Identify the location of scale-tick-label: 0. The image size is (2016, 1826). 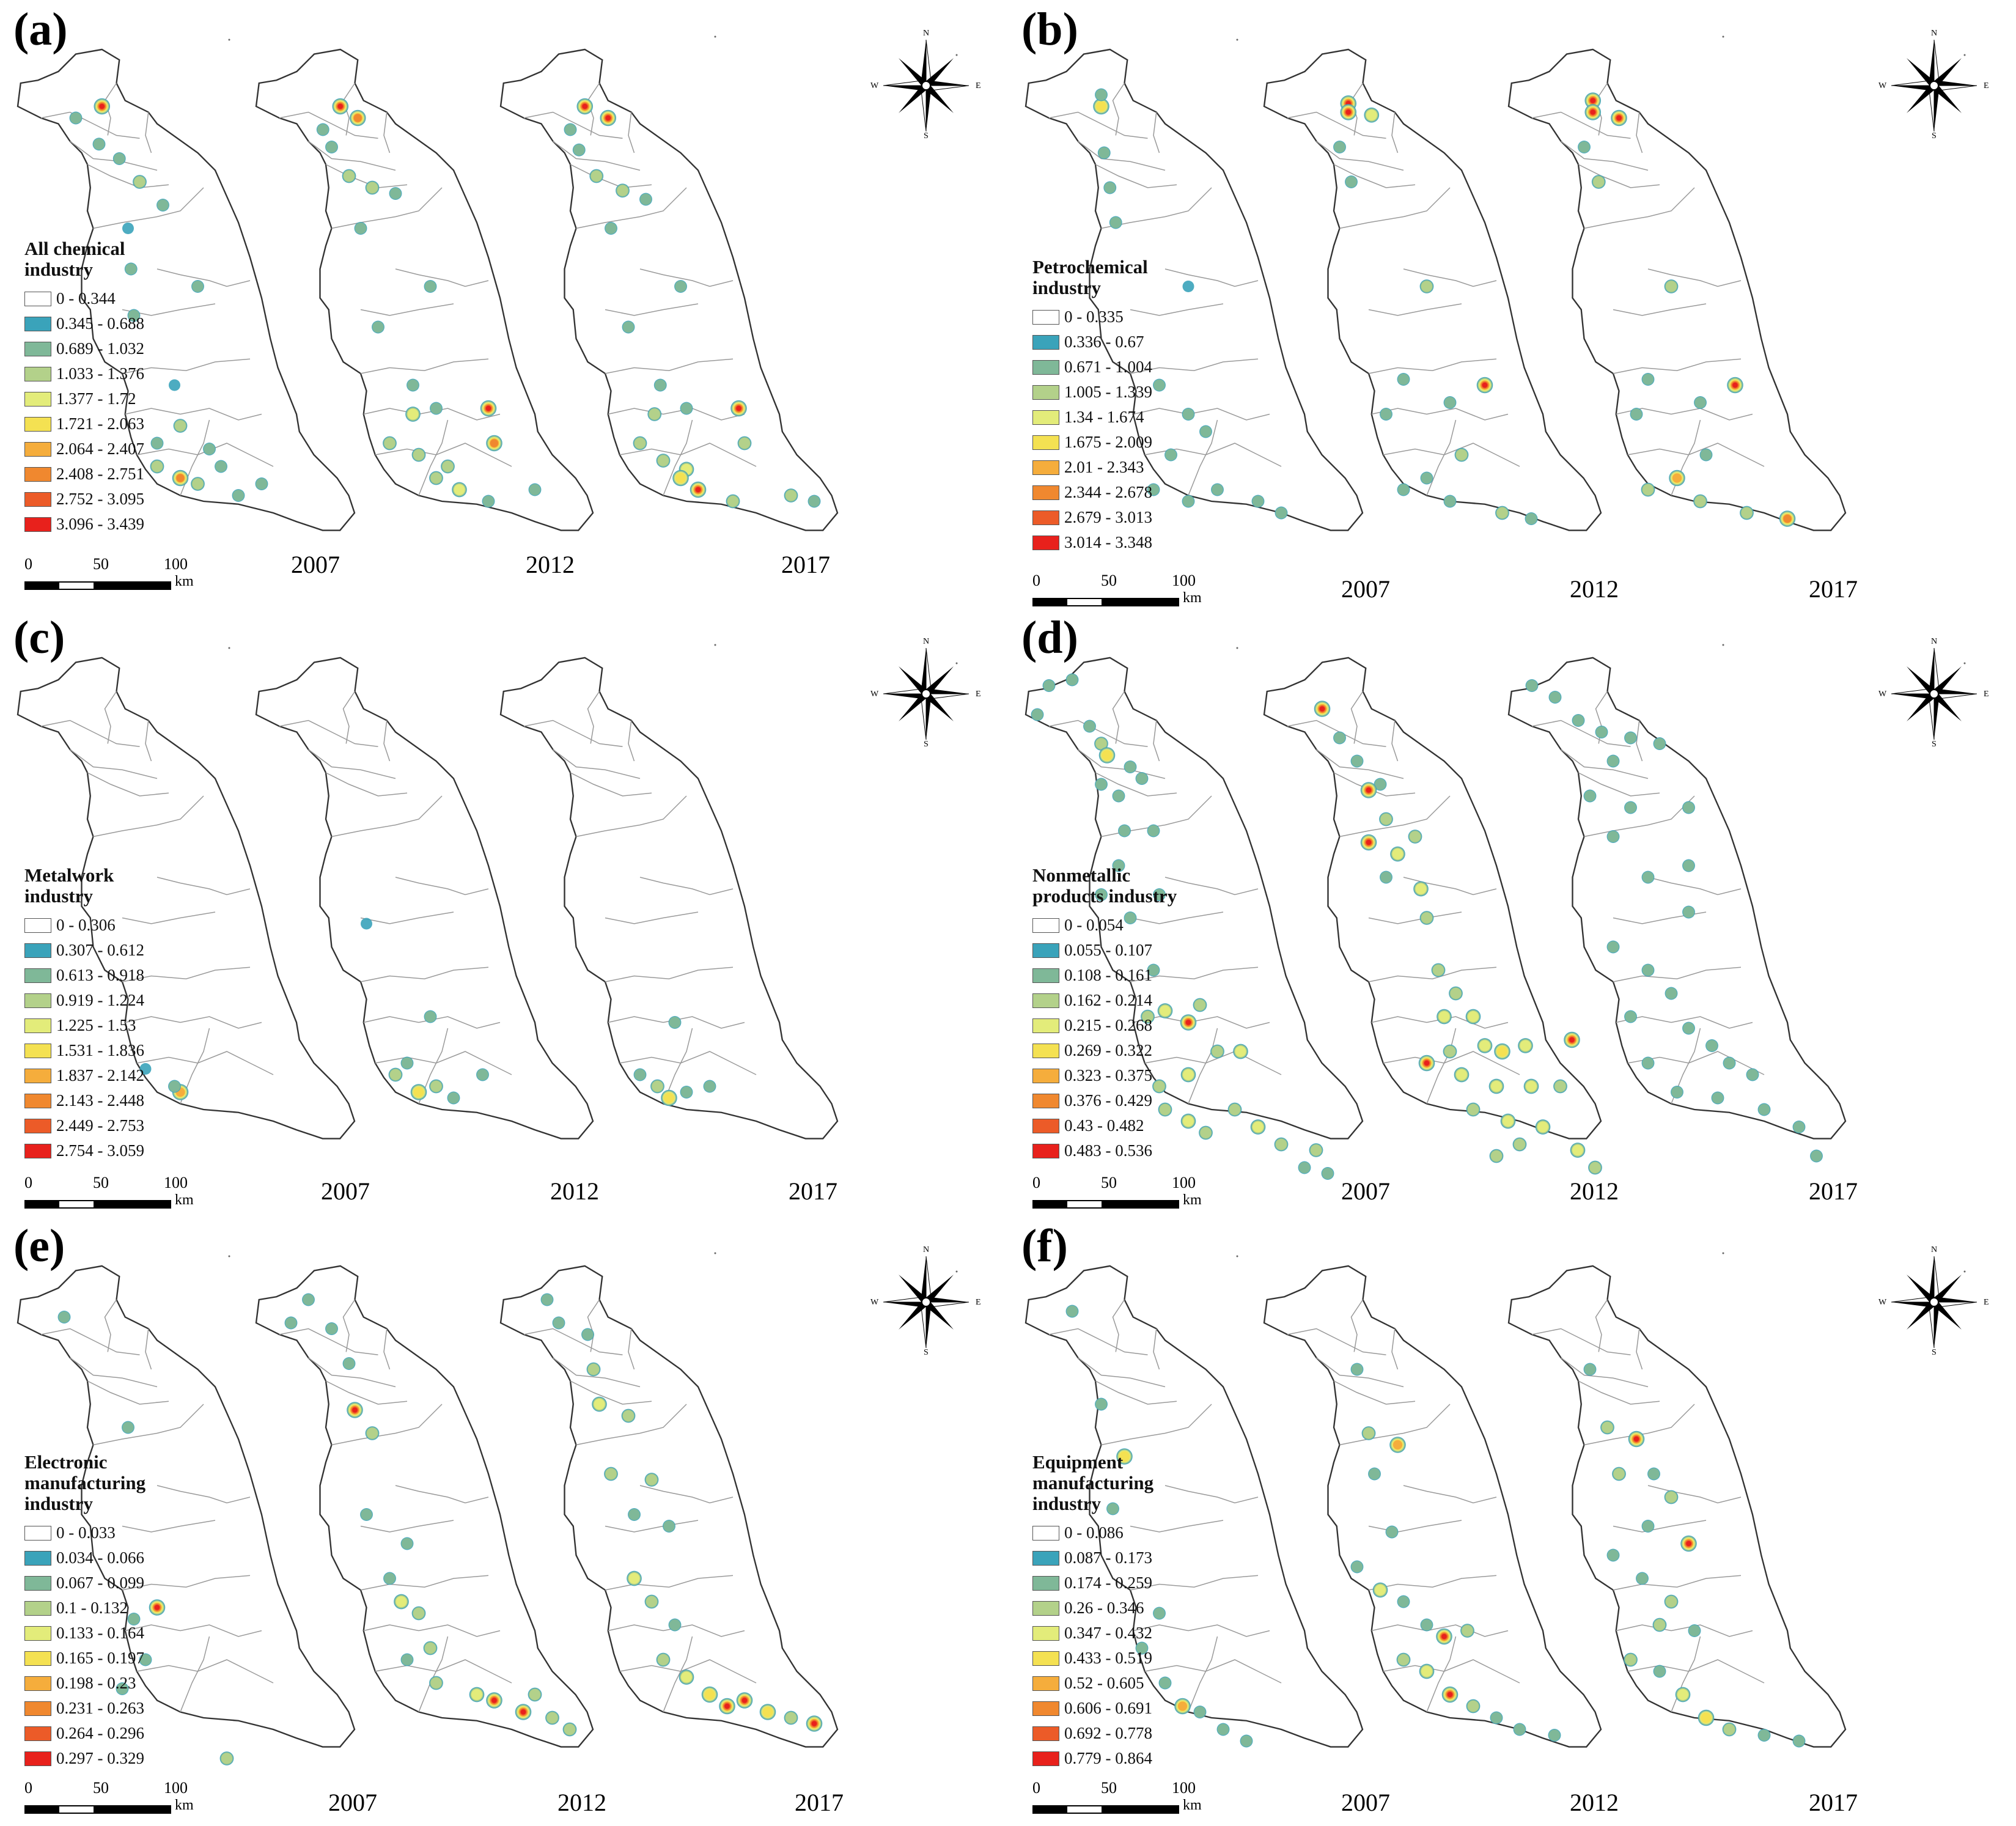
(28, 564).